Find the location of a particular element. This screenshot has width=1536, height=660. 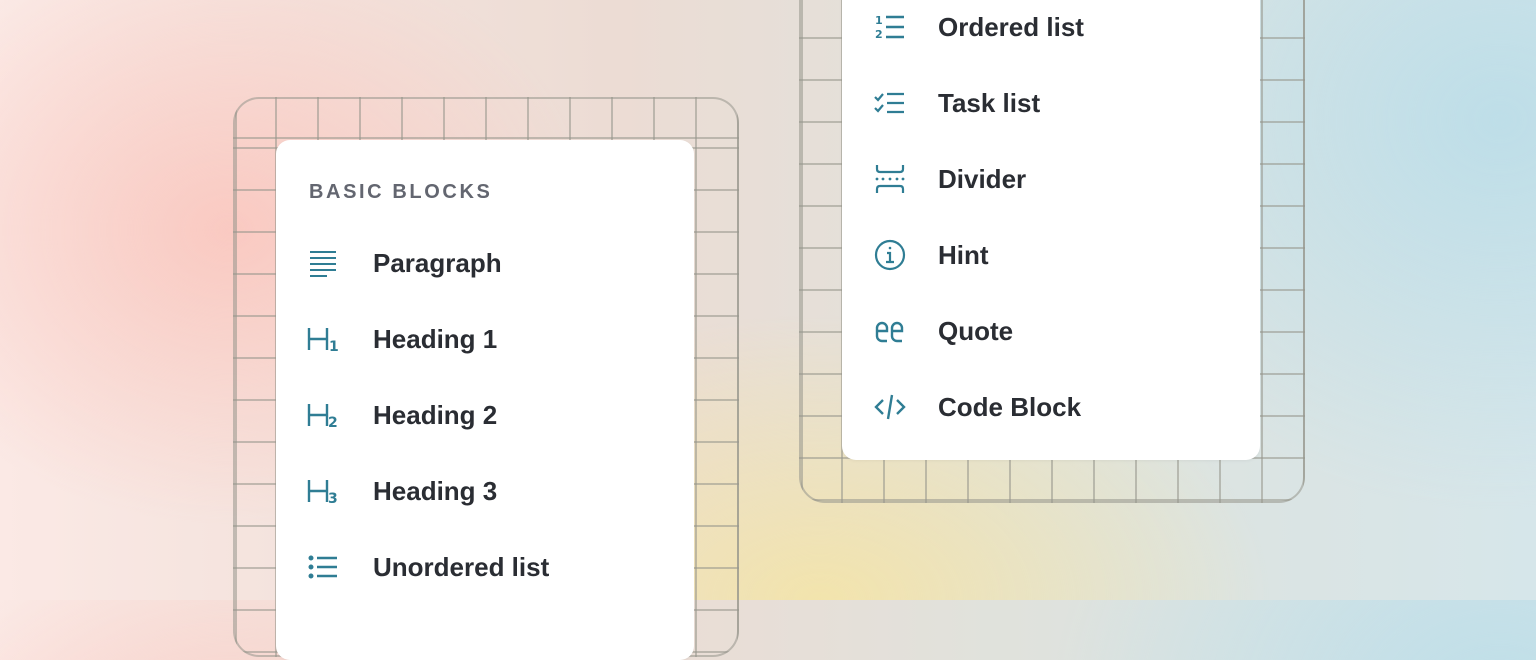

code-icon is located at coordinates (890, 407).